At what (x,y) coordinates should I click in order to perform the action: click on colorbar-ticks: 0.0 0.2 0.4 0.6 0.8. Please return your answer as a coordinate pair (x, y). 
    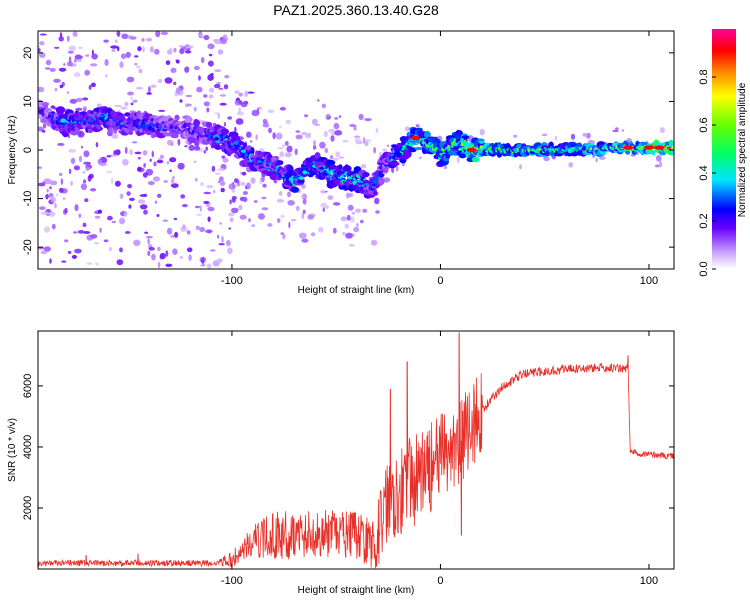
    Looking at the image, I should click on (707, 173).